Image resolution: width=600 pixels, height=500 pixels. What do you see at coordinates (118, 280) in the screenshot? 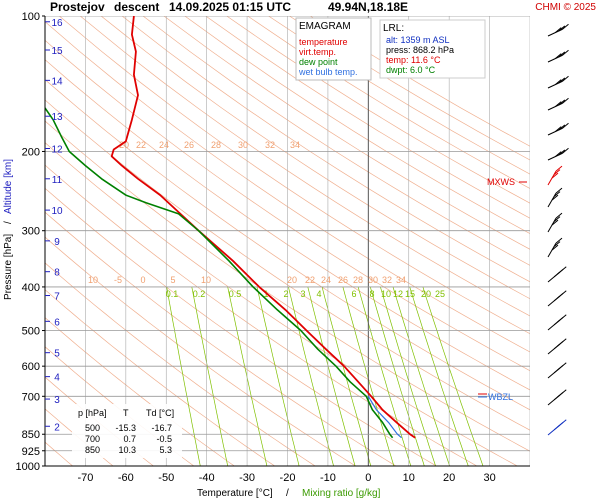
I see `adiabat-label: -5` at bounding box center [118, 280].